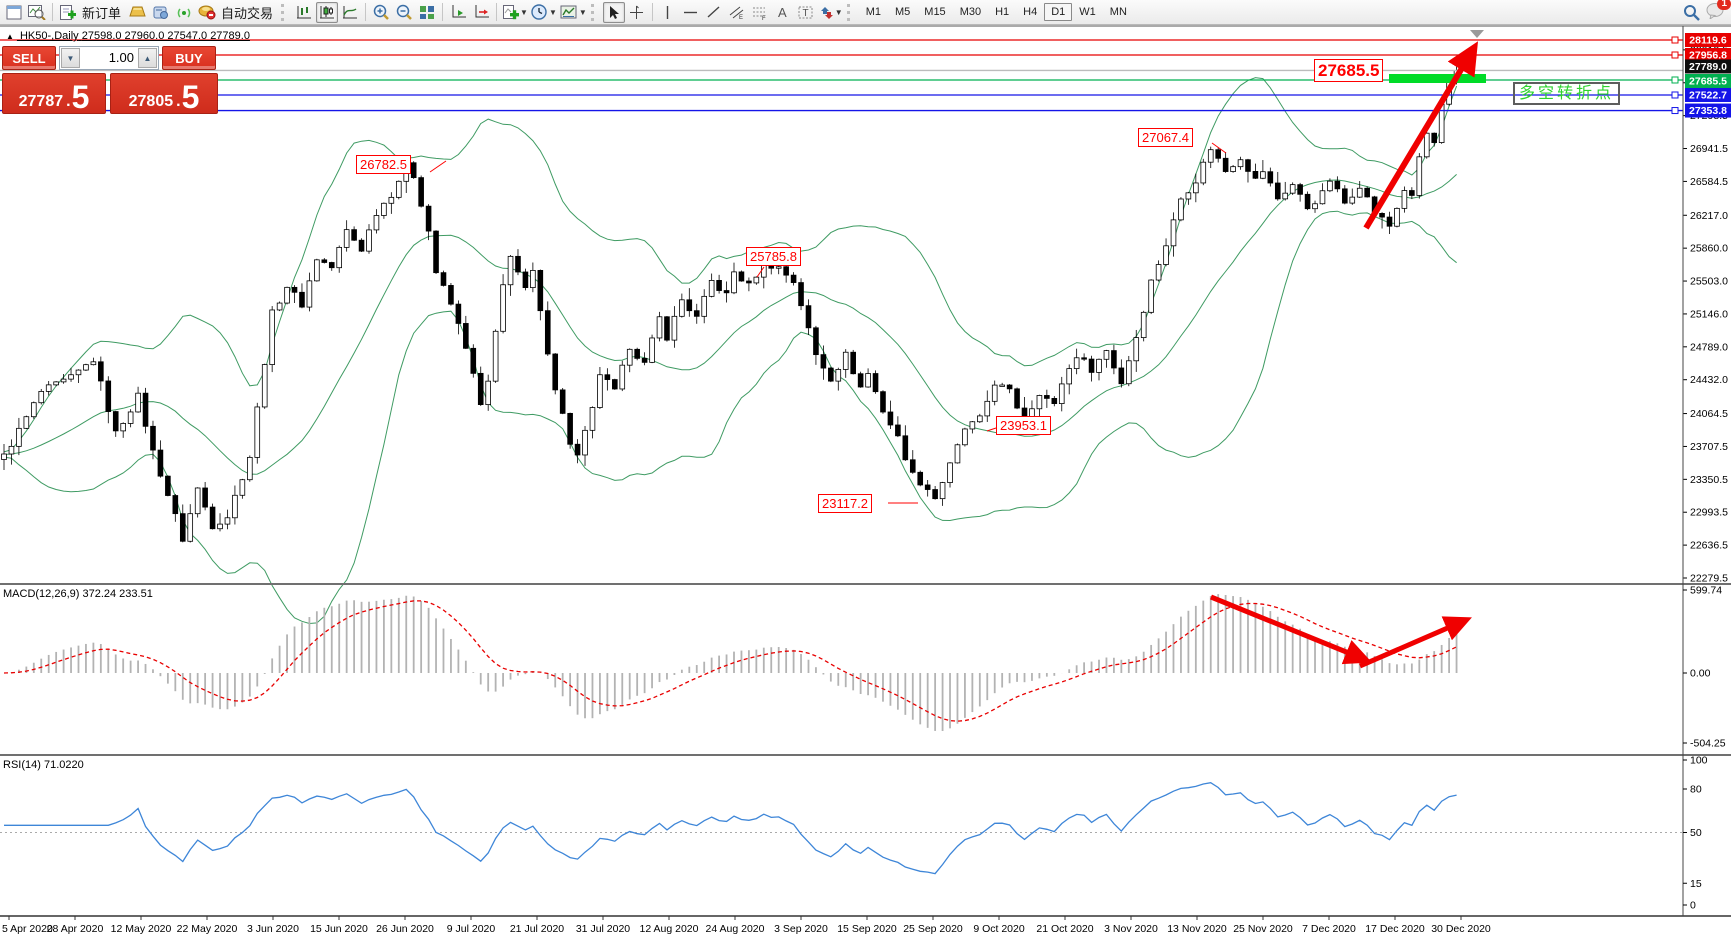 The image size is (1731, 951). I want to click on chart-shift-marker, so click(1477, 34).